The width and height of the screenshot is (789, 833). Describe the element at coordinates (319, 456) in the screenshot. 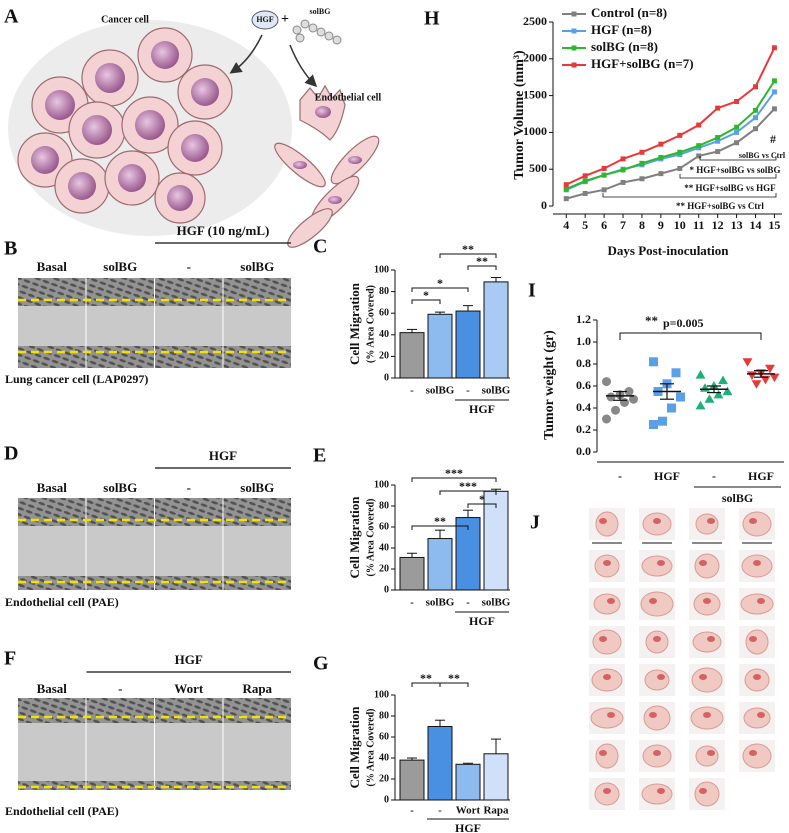

I see `panel-label: E` at that location.